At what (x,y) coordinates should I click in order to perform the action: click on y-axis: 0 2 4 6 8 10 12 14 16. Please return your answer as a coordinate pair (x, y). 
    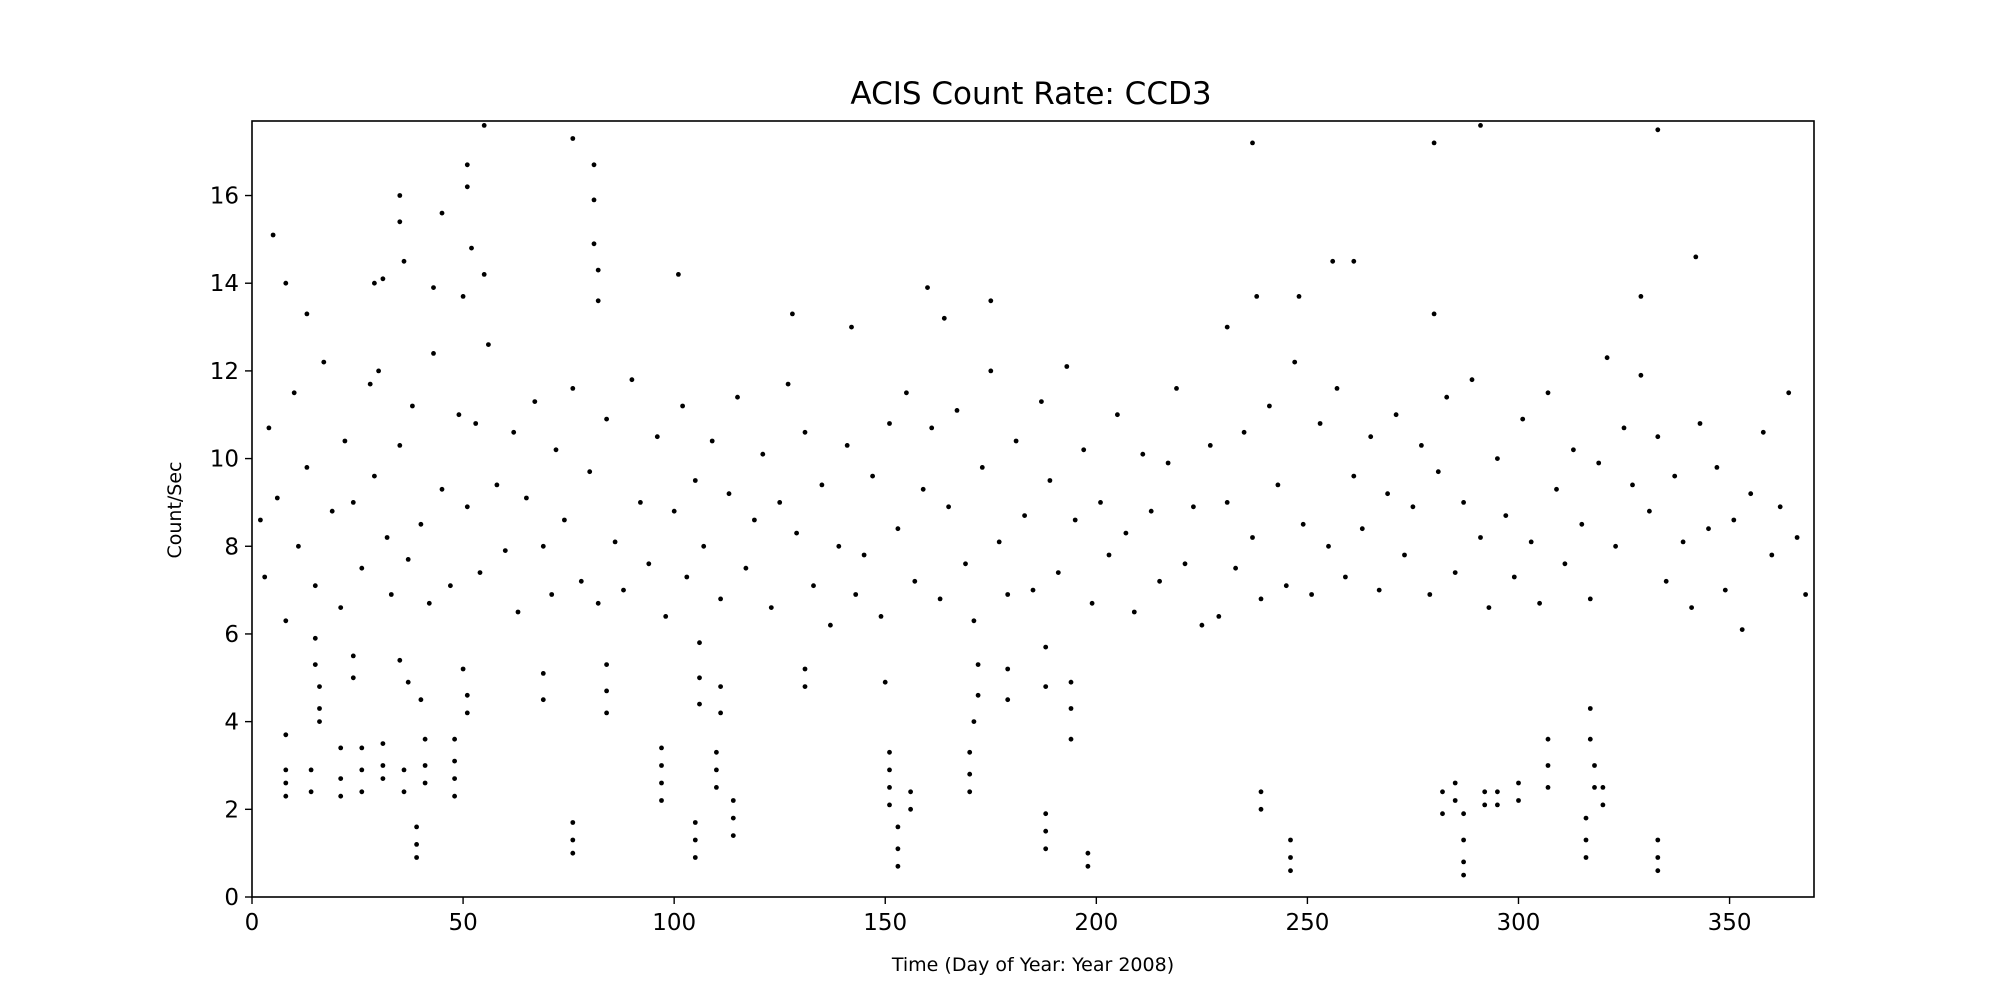
    Looking at the image, I should click on (231, 547).